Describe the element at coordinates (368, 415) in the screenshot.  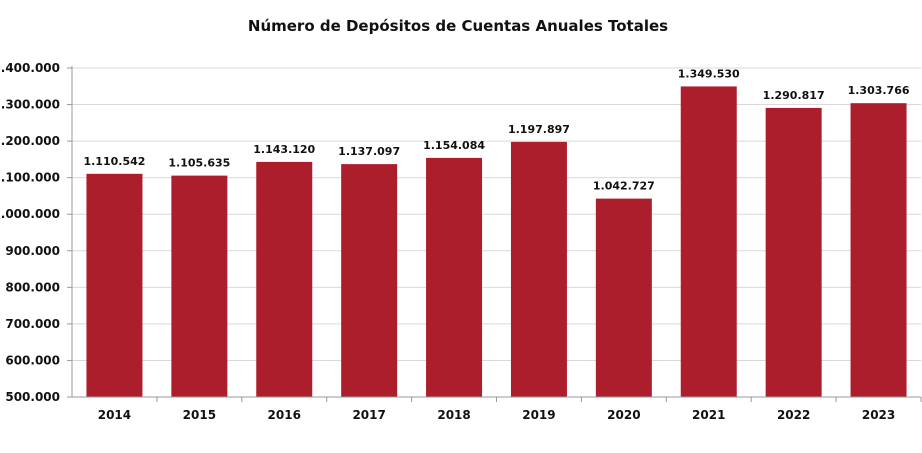
I see `x-tick-label: 2017` at that location.